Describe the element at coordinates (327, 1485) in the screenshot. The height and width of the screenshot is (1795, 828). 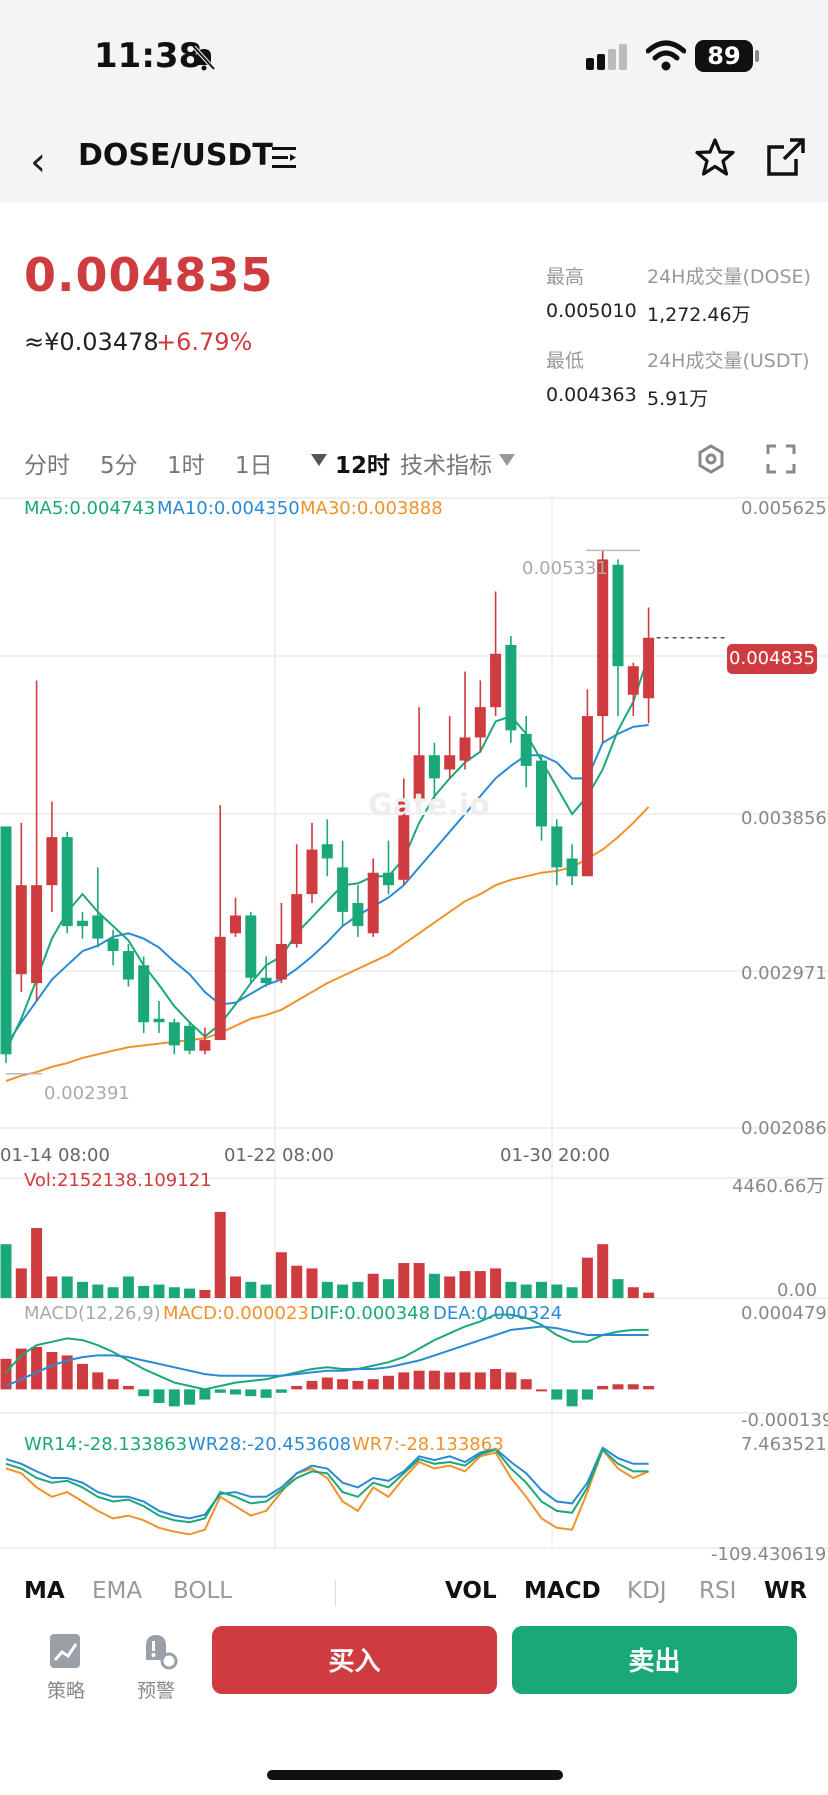
I see `wr14-line` at that location.